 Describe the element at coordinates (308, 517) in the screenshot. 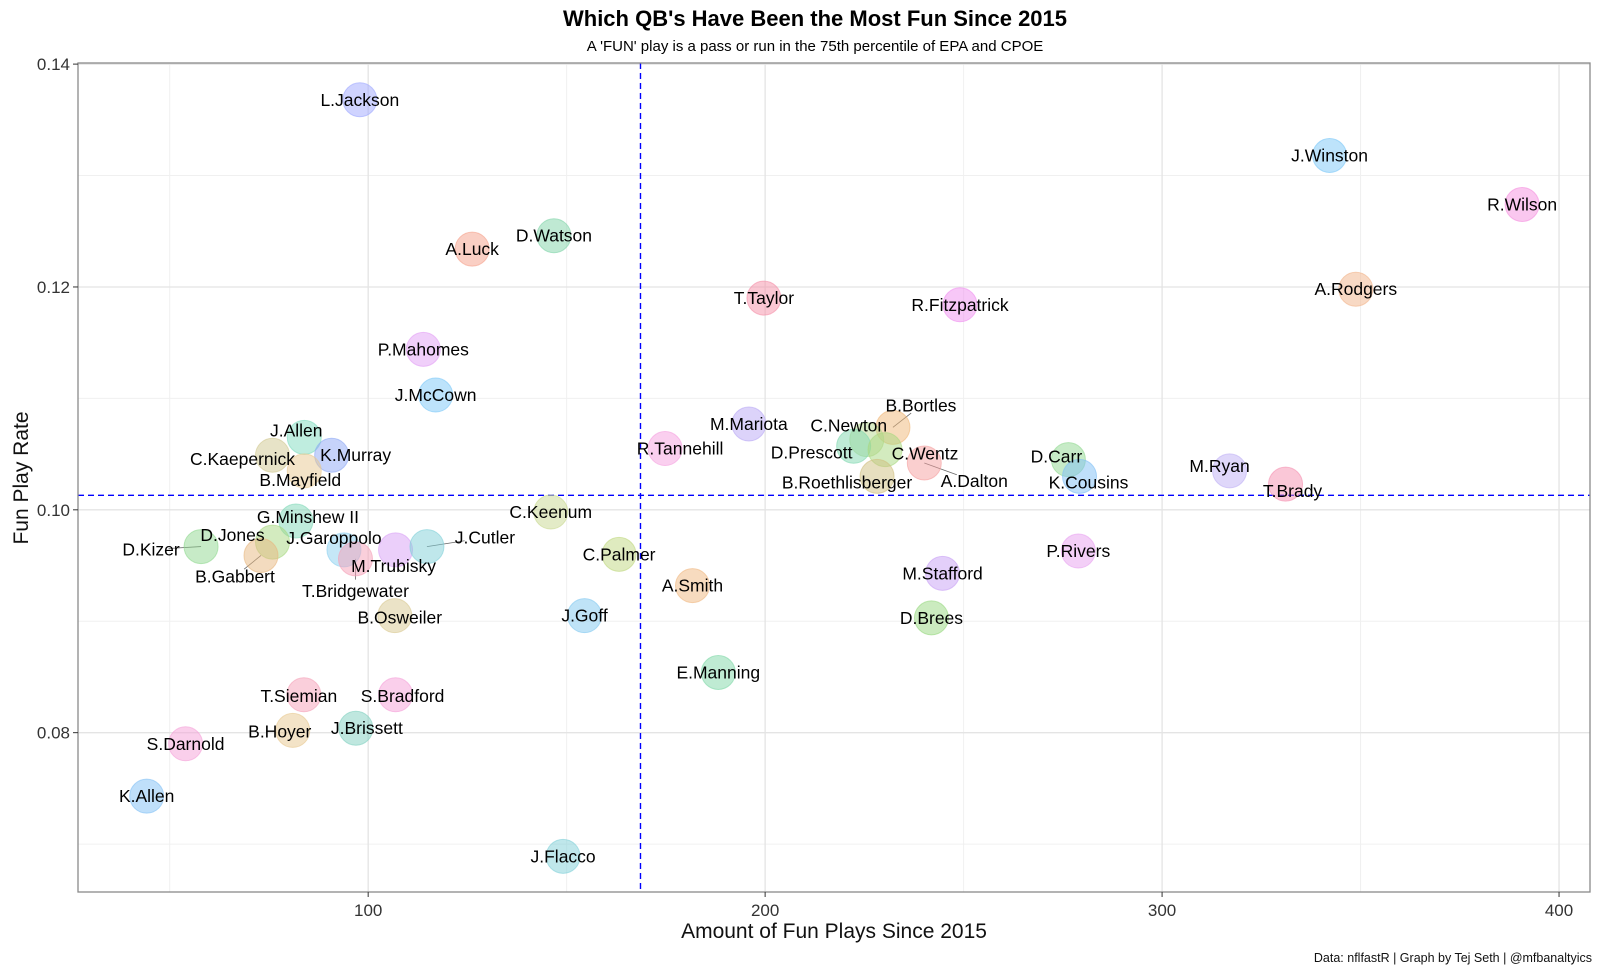

I see `point-label: G.Minshew II` at that location.